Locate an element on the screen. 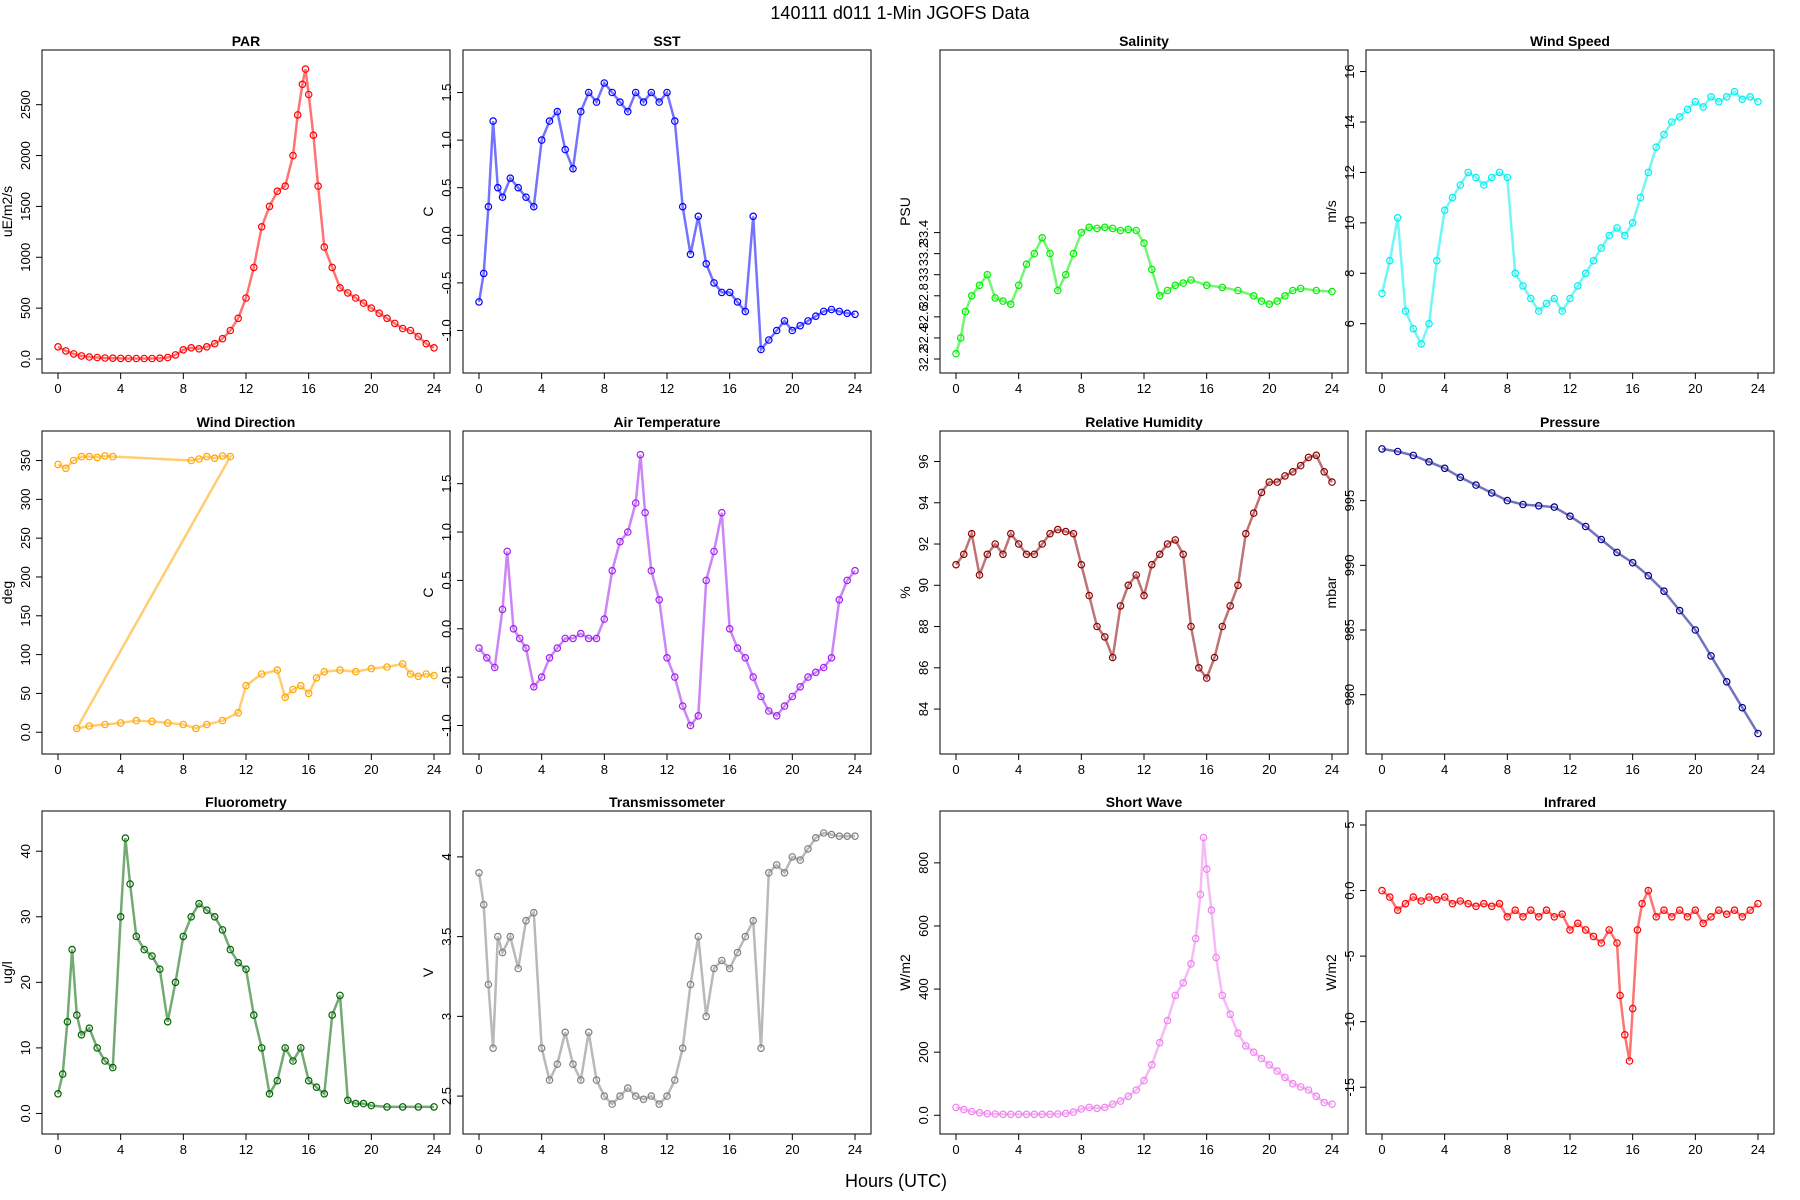 This screenshot has height=1200, width=1800. y-tick-label: 1.5 is located at coordinates (446, 484).